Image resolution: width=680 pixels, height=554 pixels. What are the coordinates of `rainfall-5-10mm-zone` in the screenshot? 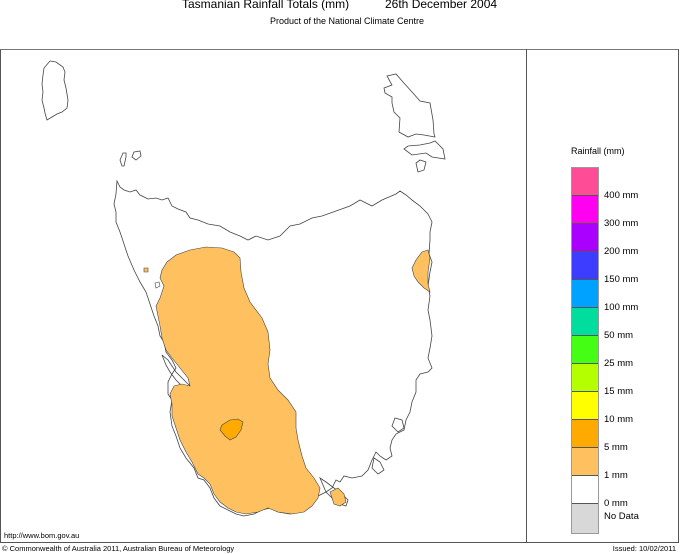 It's located at (231, 429).